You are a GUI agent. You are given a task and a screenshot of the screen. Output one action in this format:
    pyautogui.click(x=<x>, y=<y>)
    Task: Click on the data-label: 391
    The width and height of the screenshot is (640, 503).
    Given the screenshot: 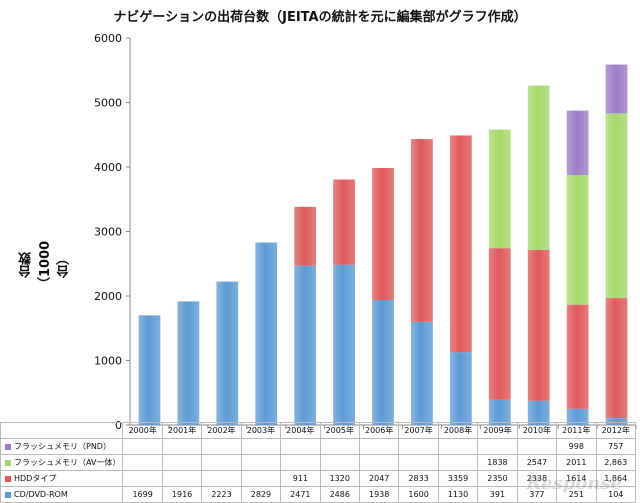 What is the action you would take?
    pyautogui.click(x=497, y=494)
    